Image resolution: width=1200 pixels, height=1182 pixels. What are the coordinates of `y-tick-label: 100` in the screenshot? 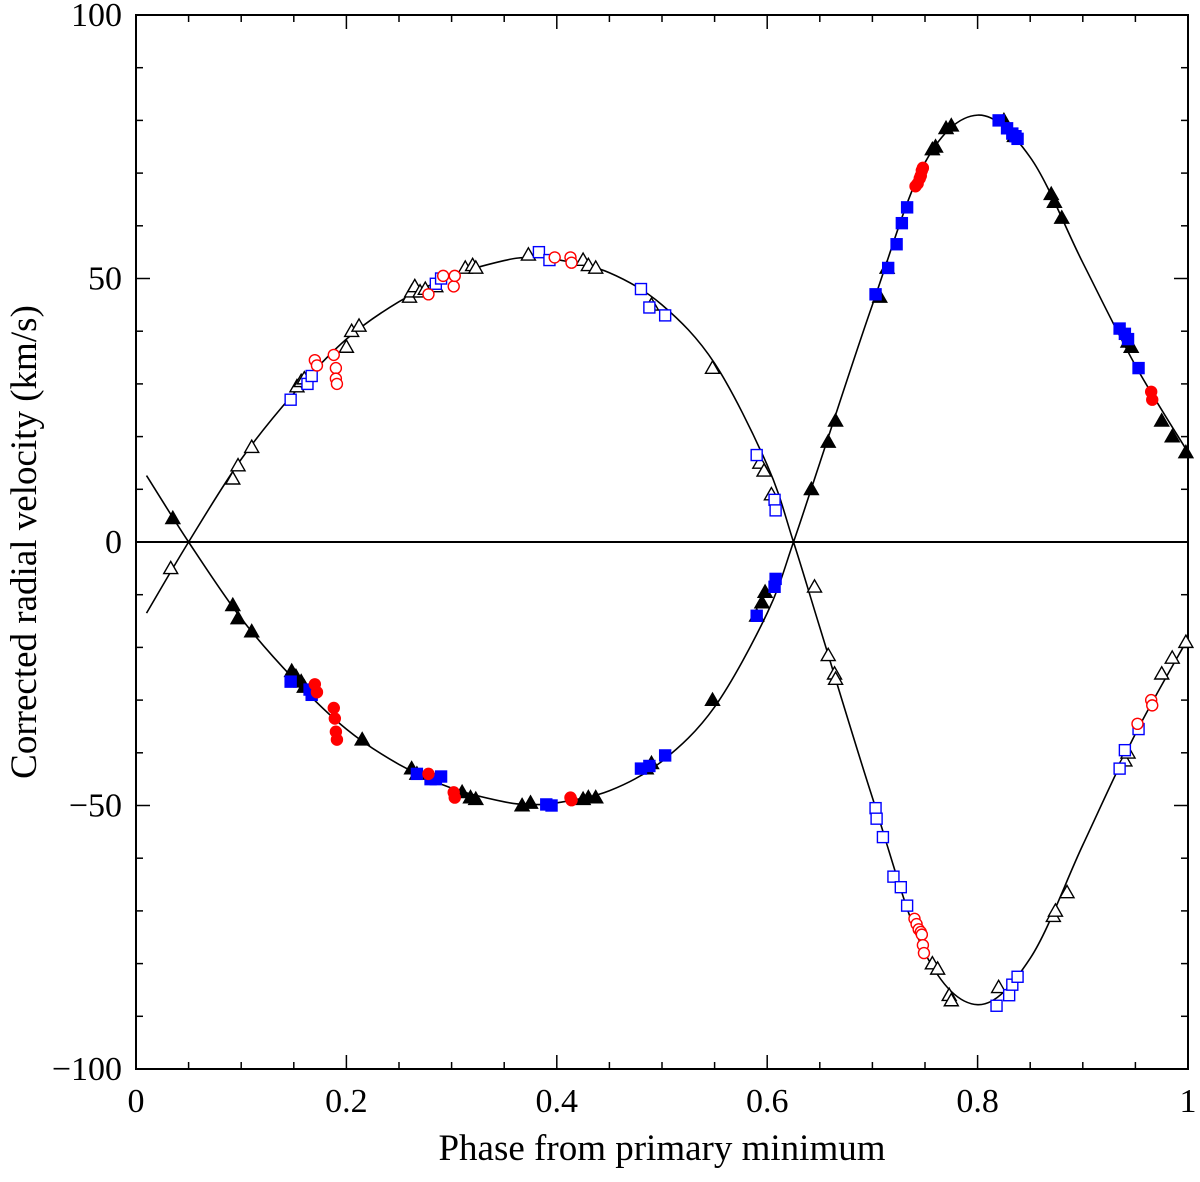 It's located at (96, 17).